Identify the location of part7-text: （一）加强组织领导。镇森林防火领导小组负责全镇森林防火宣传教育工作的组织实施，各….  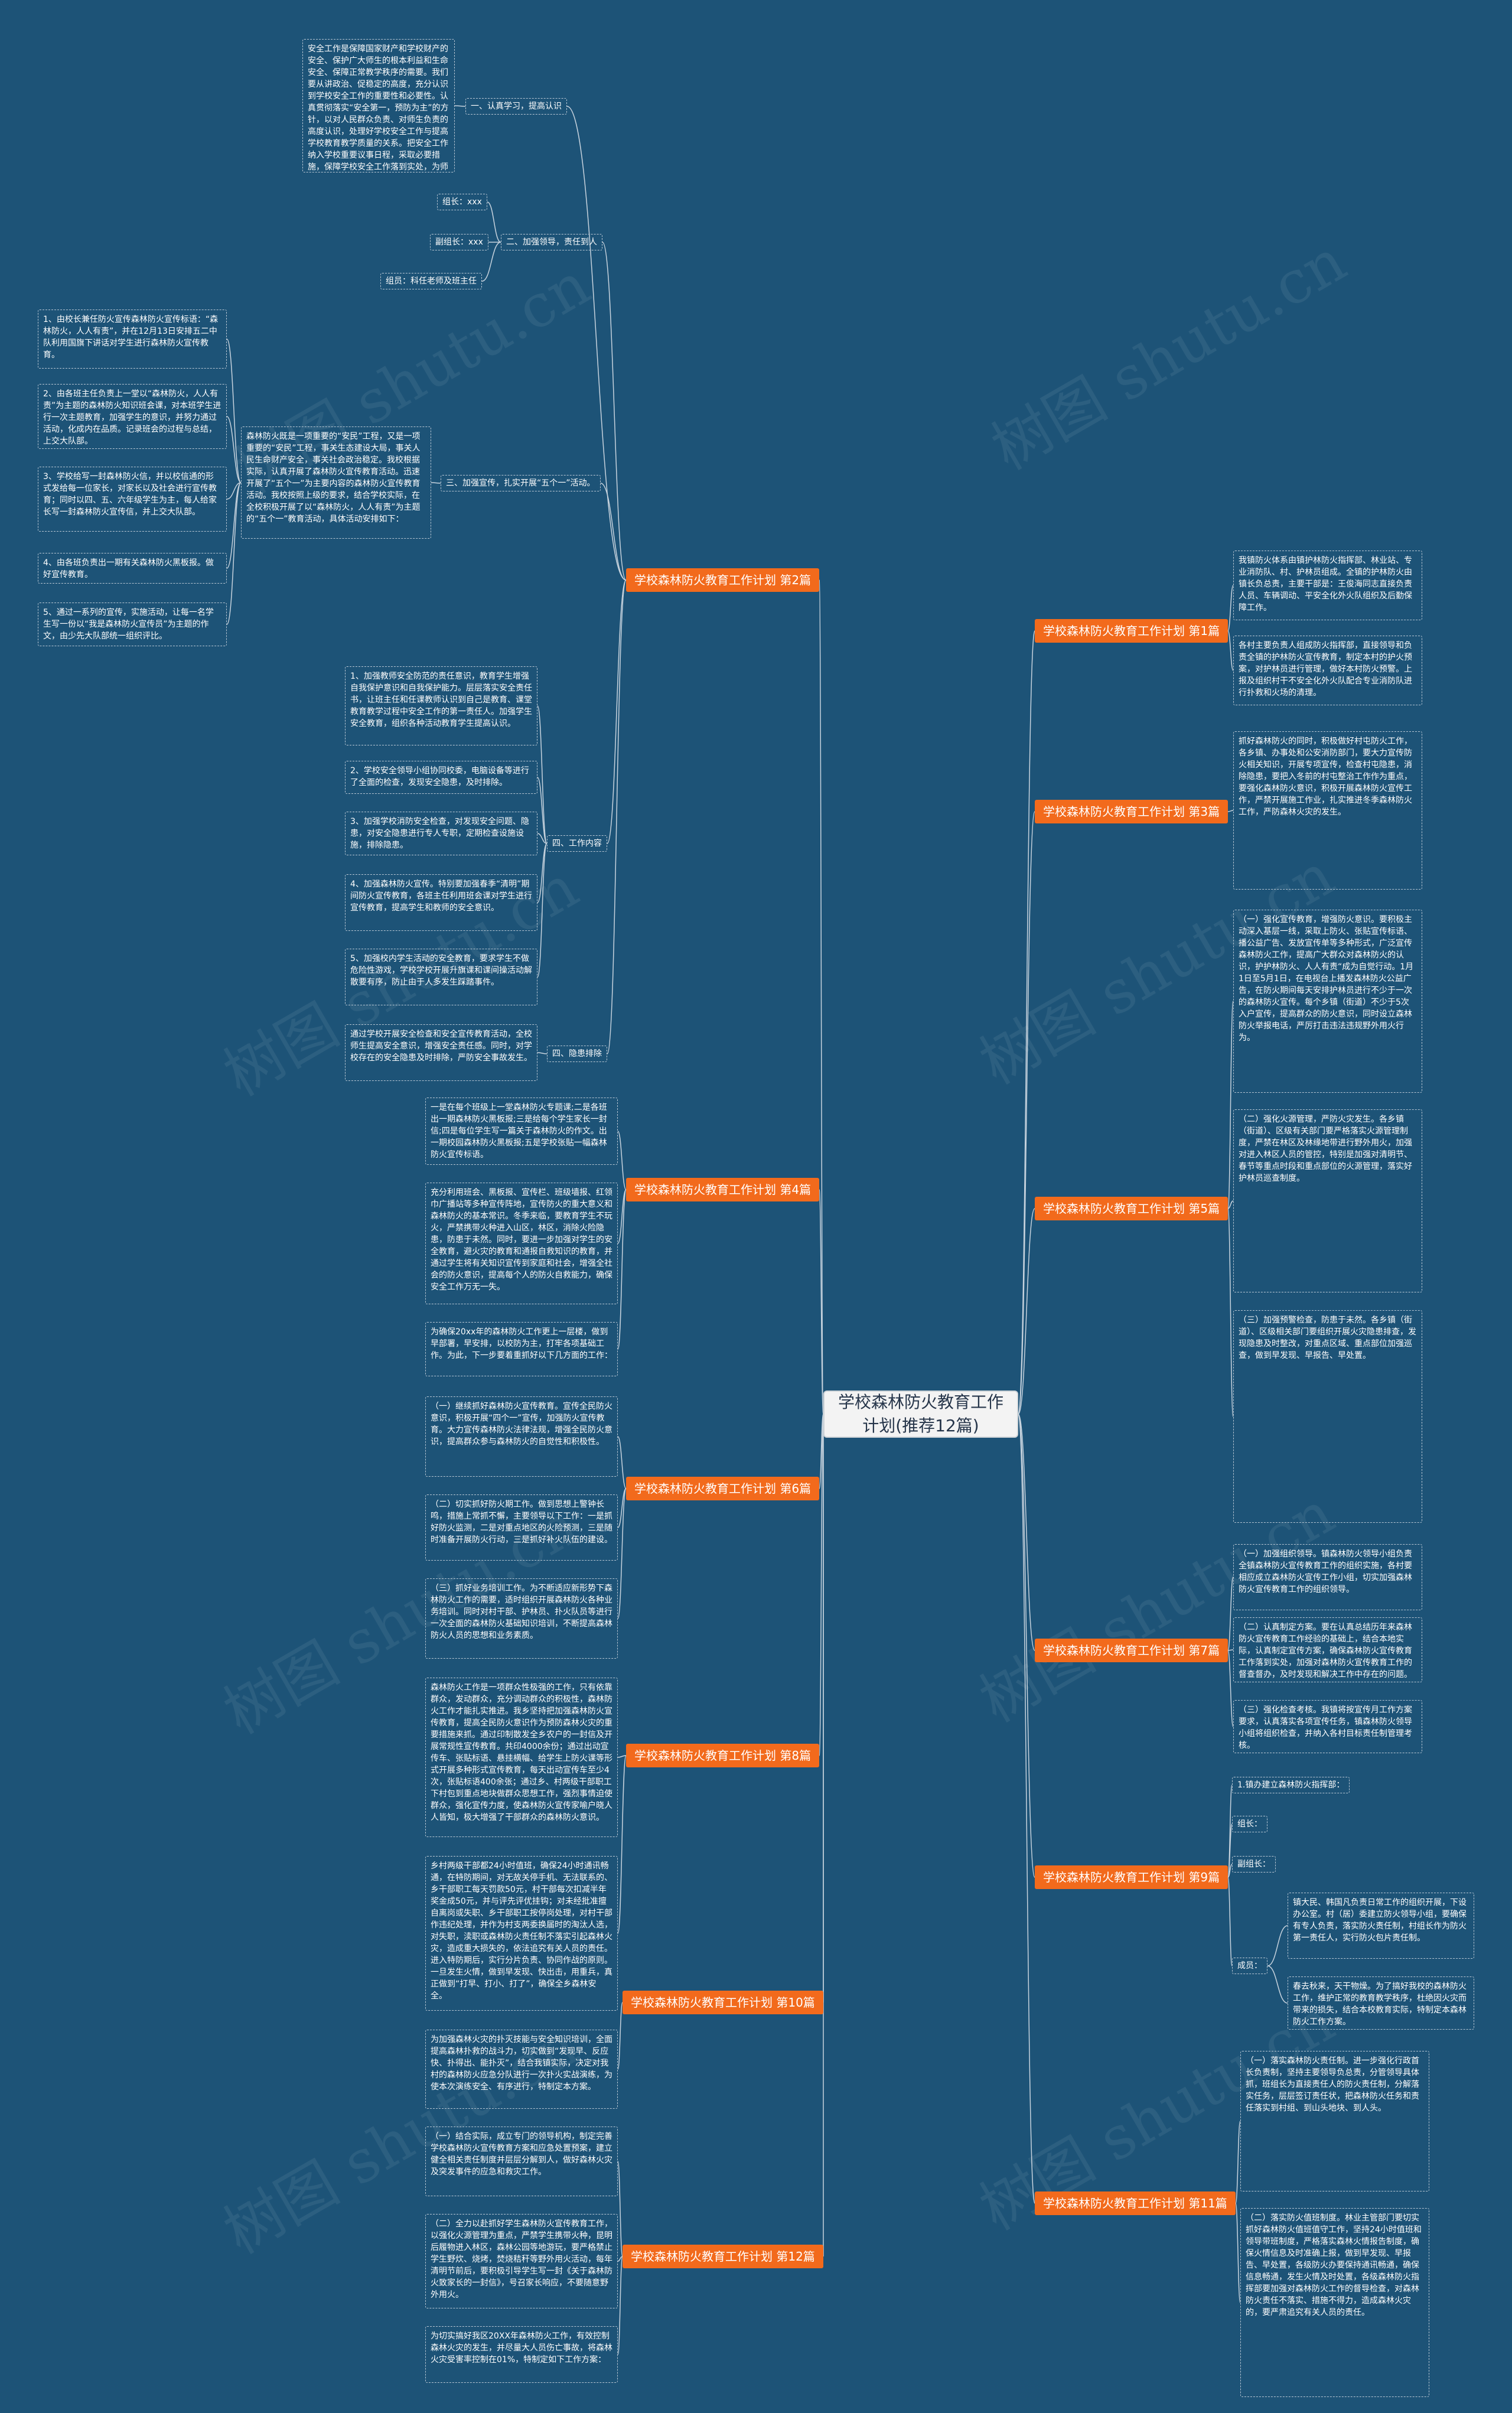
(1327, 1577).